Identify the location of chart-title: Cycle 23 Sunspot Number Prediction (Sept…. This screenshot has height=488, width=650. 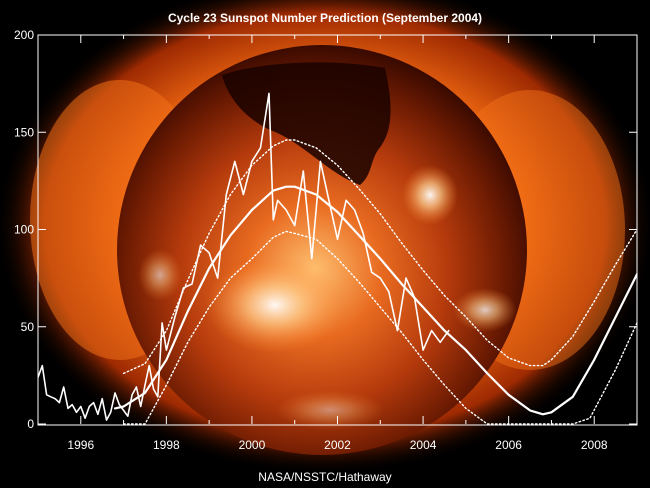
(325, 18).